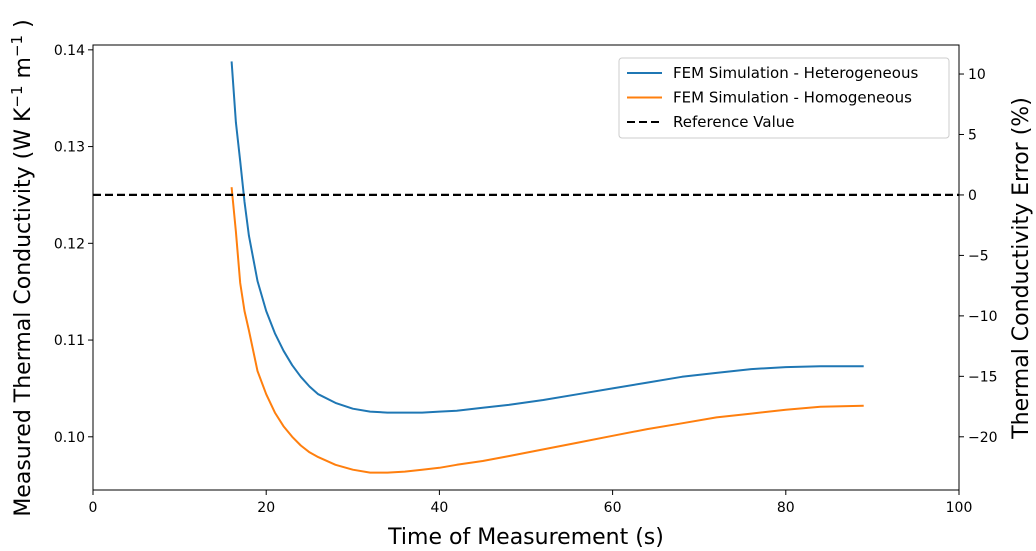 The height and width of the screenshot is (551, 1036). What do you see at coordinates (786, 508) in the screenshot?
I see `x-tick-label: 80` at bounding box center [786, 508].